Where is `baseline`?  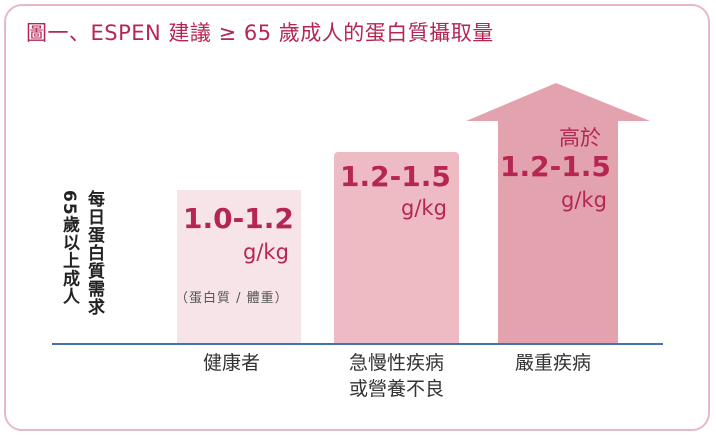
baseline is located at coordinates (357, 344).